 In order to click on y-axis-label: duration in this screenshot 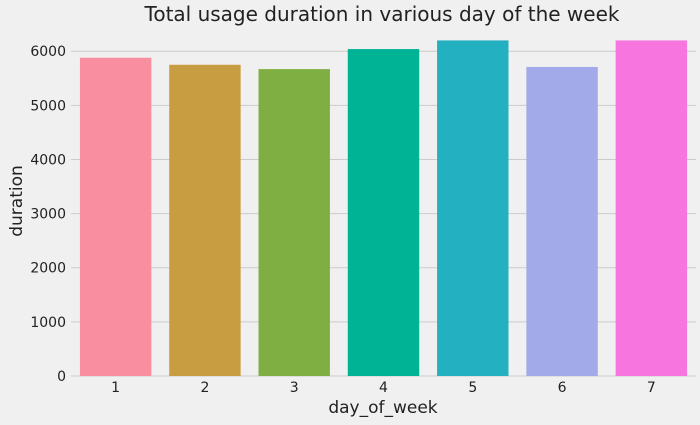, I will do `click(17, 201)`.